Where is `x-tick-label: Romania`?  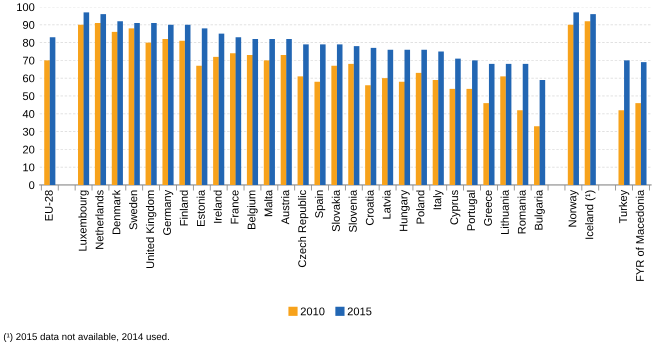 x-tick-label: Romania is located at coordinates (522, 212).